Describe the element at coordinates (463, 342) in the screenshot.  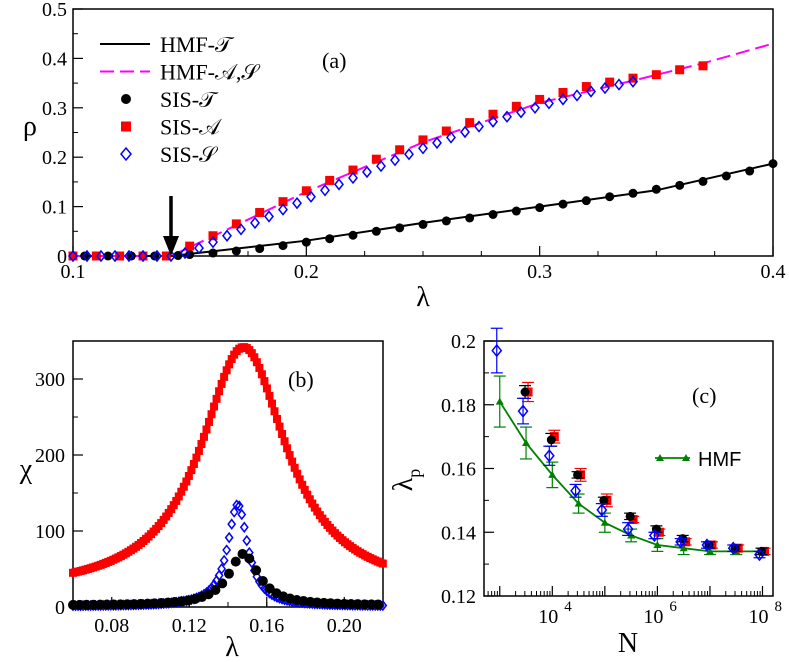
I see `panel-c-ytick-label: 0.2` at that location.